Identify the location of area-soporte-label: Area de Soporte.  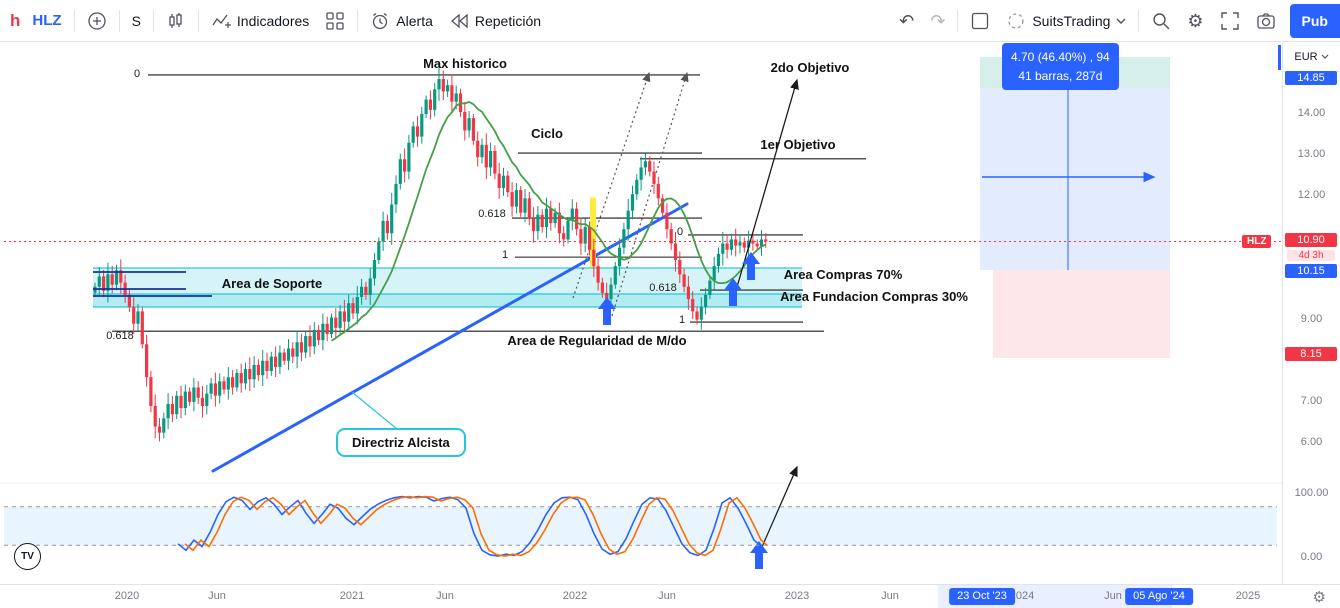
(272, 283).